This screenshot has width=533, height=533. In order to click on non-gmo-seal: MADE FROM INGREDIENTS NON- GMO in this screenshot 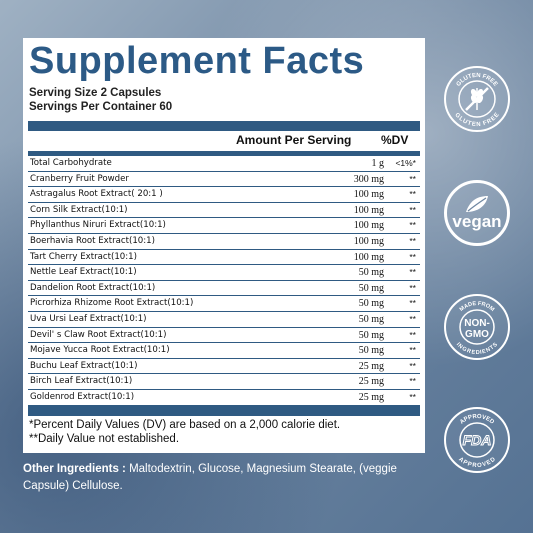, I will do `click(477, 328)`.